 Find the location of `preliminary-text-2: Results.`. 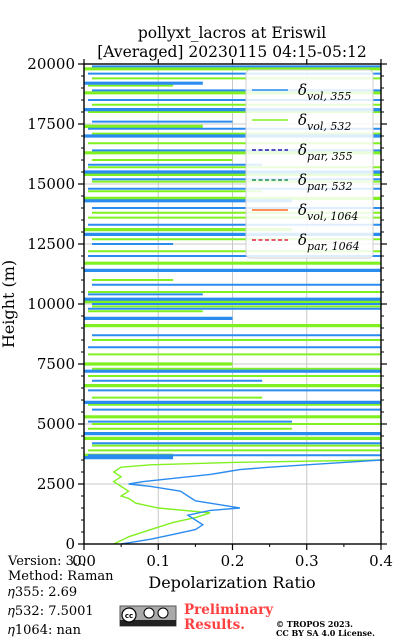

preliminary-text-2: Results. is located at coordinates (214, 625).